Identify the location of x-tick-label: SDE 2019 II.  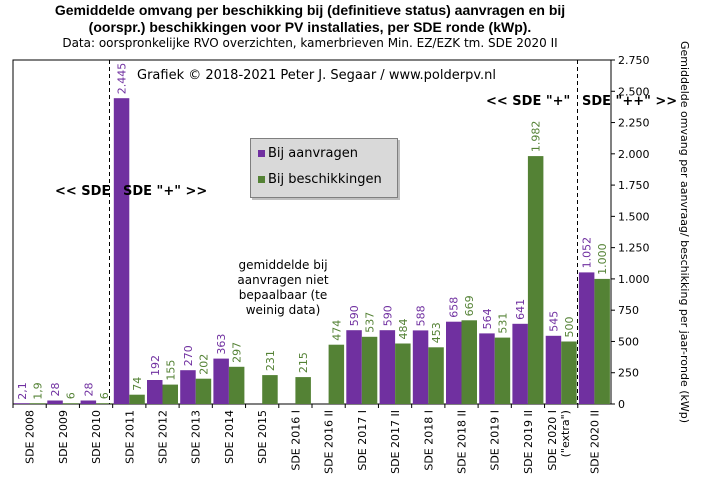
(528, 442).